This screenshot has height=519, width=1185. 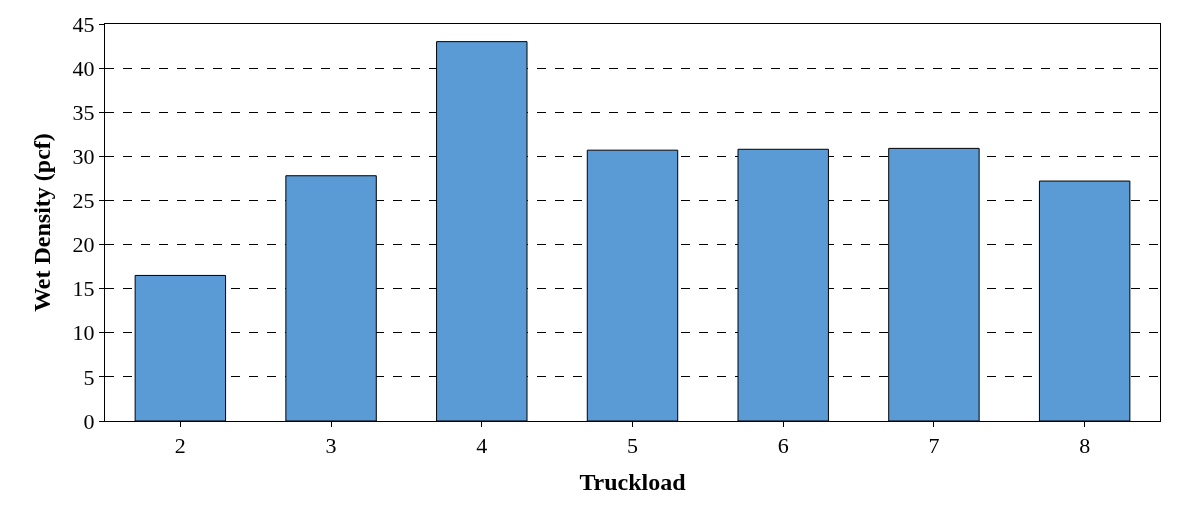 What do you see at coordinates (633, 481) in the screenshot?
I see `x-axis-title: Truckload` at bounding box center [633, 481].